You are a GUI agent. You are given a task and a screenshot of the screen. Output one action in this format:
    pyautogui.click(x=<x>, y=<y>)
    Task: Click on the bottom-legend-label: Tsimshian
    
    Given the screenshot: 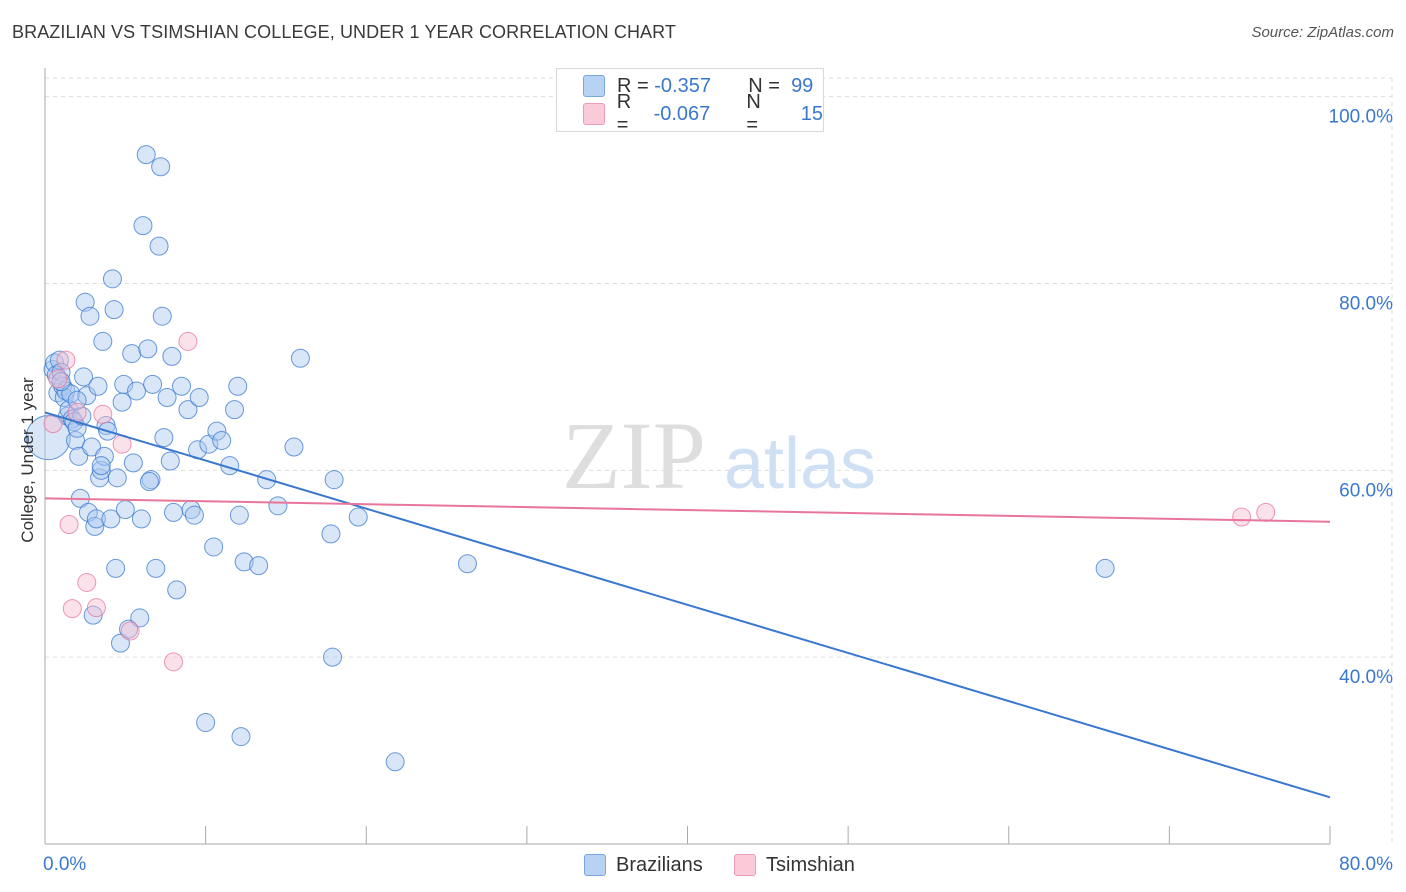 What is the action you would take?
    pyautogui.click(x=810, y=864)
    